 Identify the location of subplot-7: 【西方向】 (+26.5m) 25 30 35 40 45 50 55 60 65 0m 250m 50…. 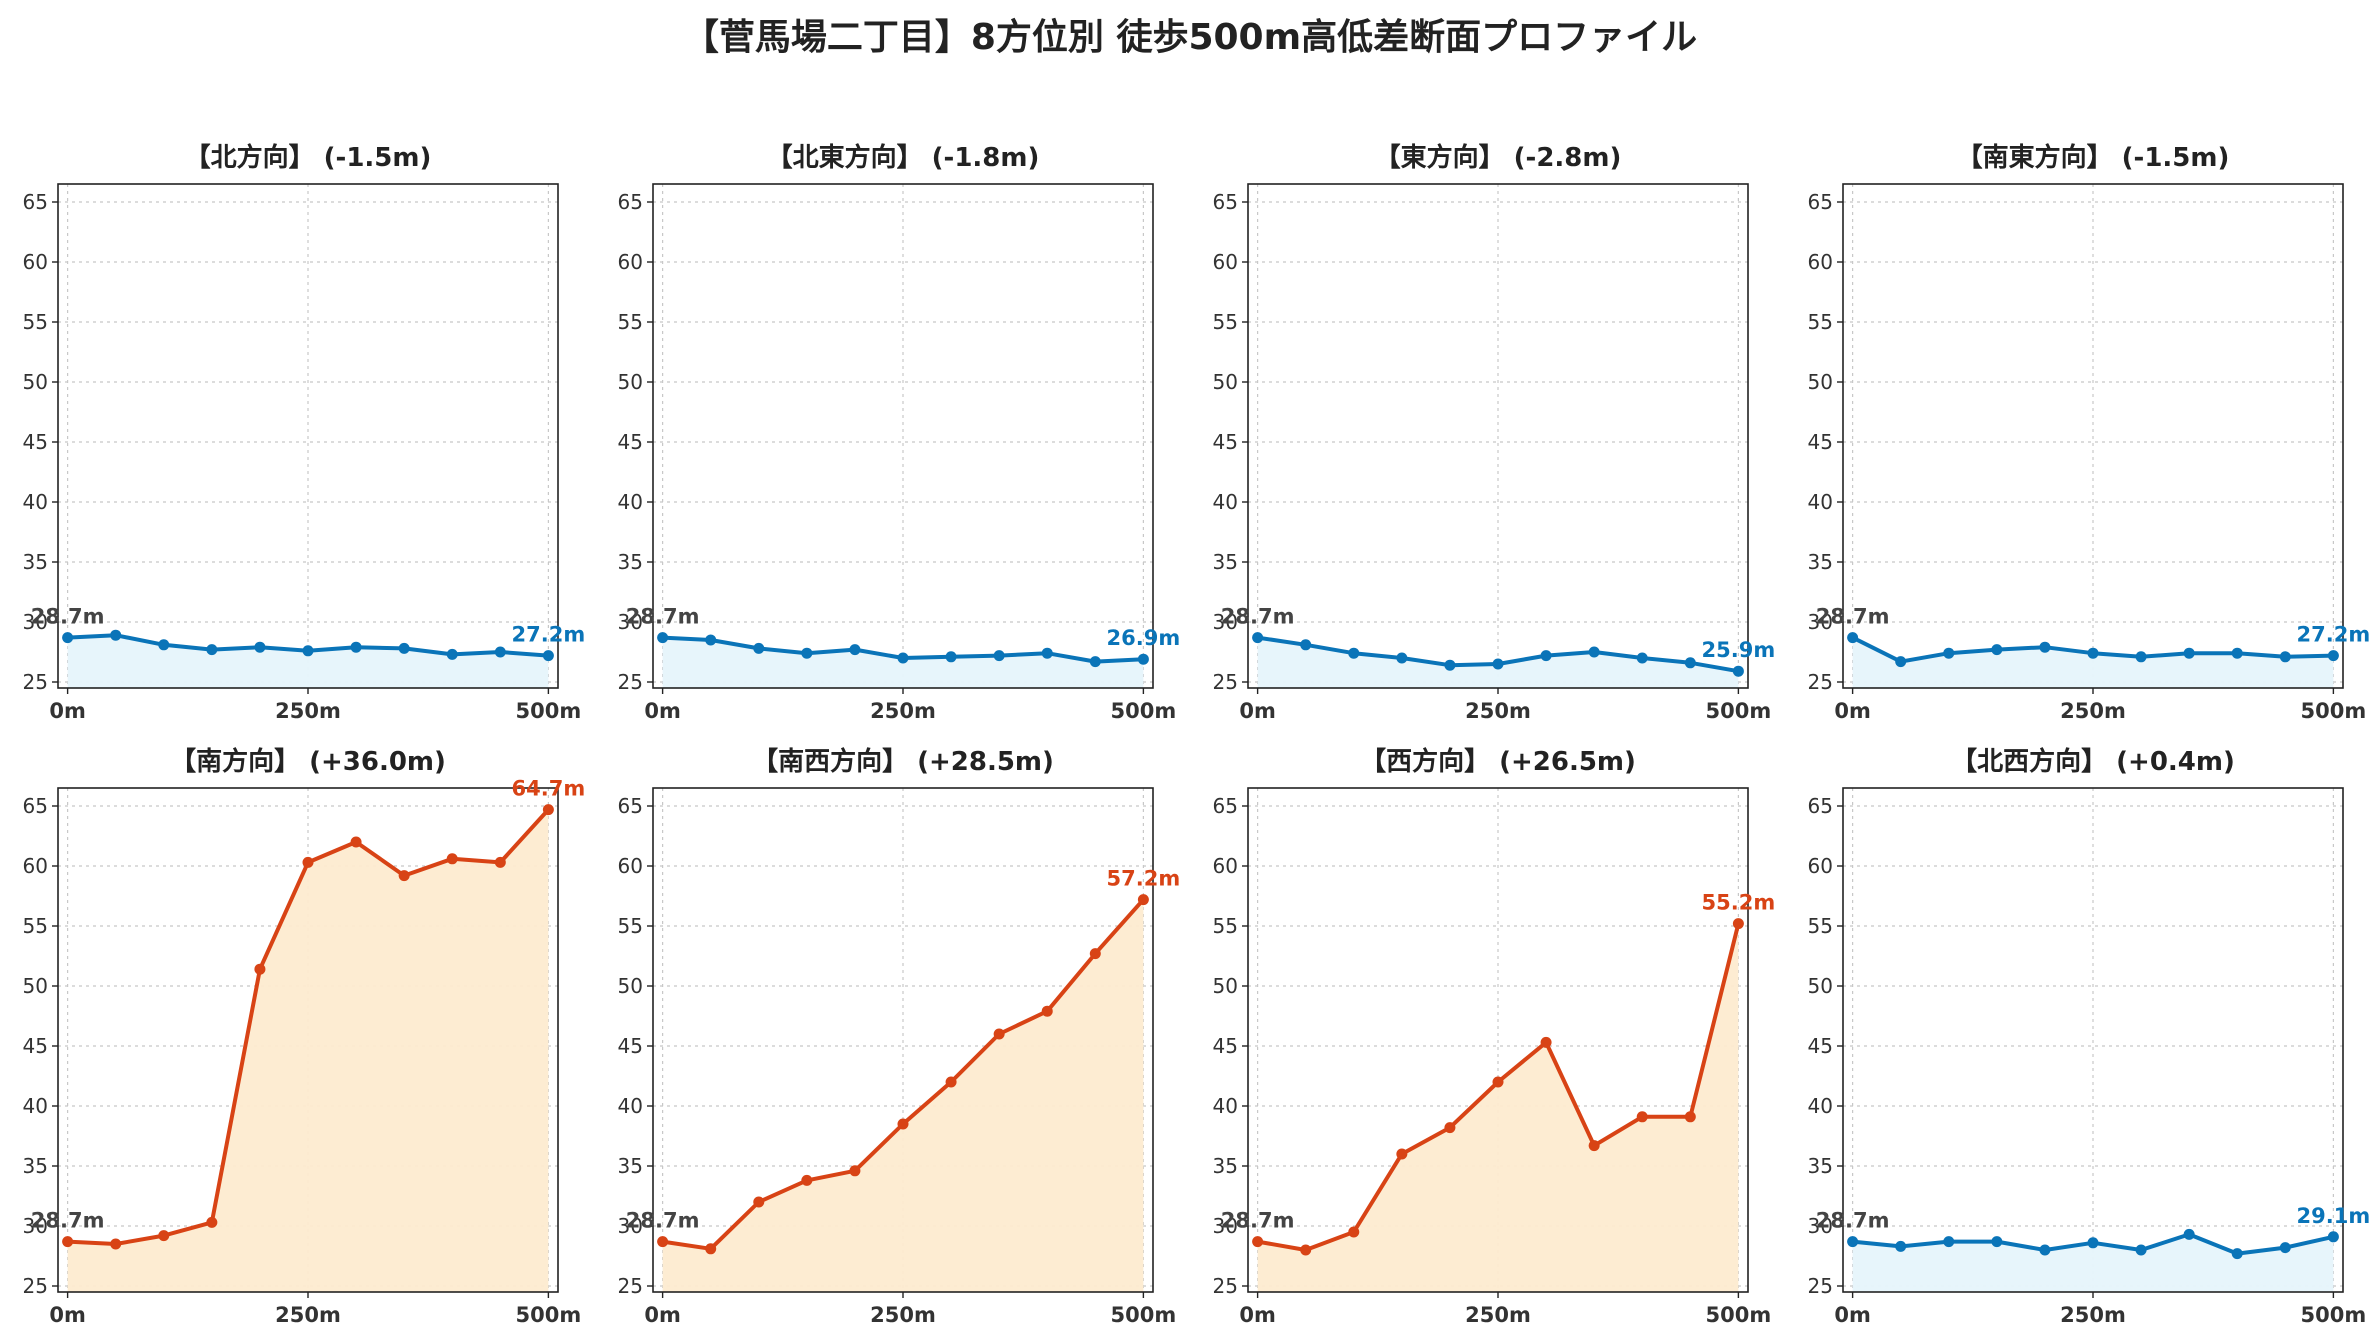
(1494, 1036).